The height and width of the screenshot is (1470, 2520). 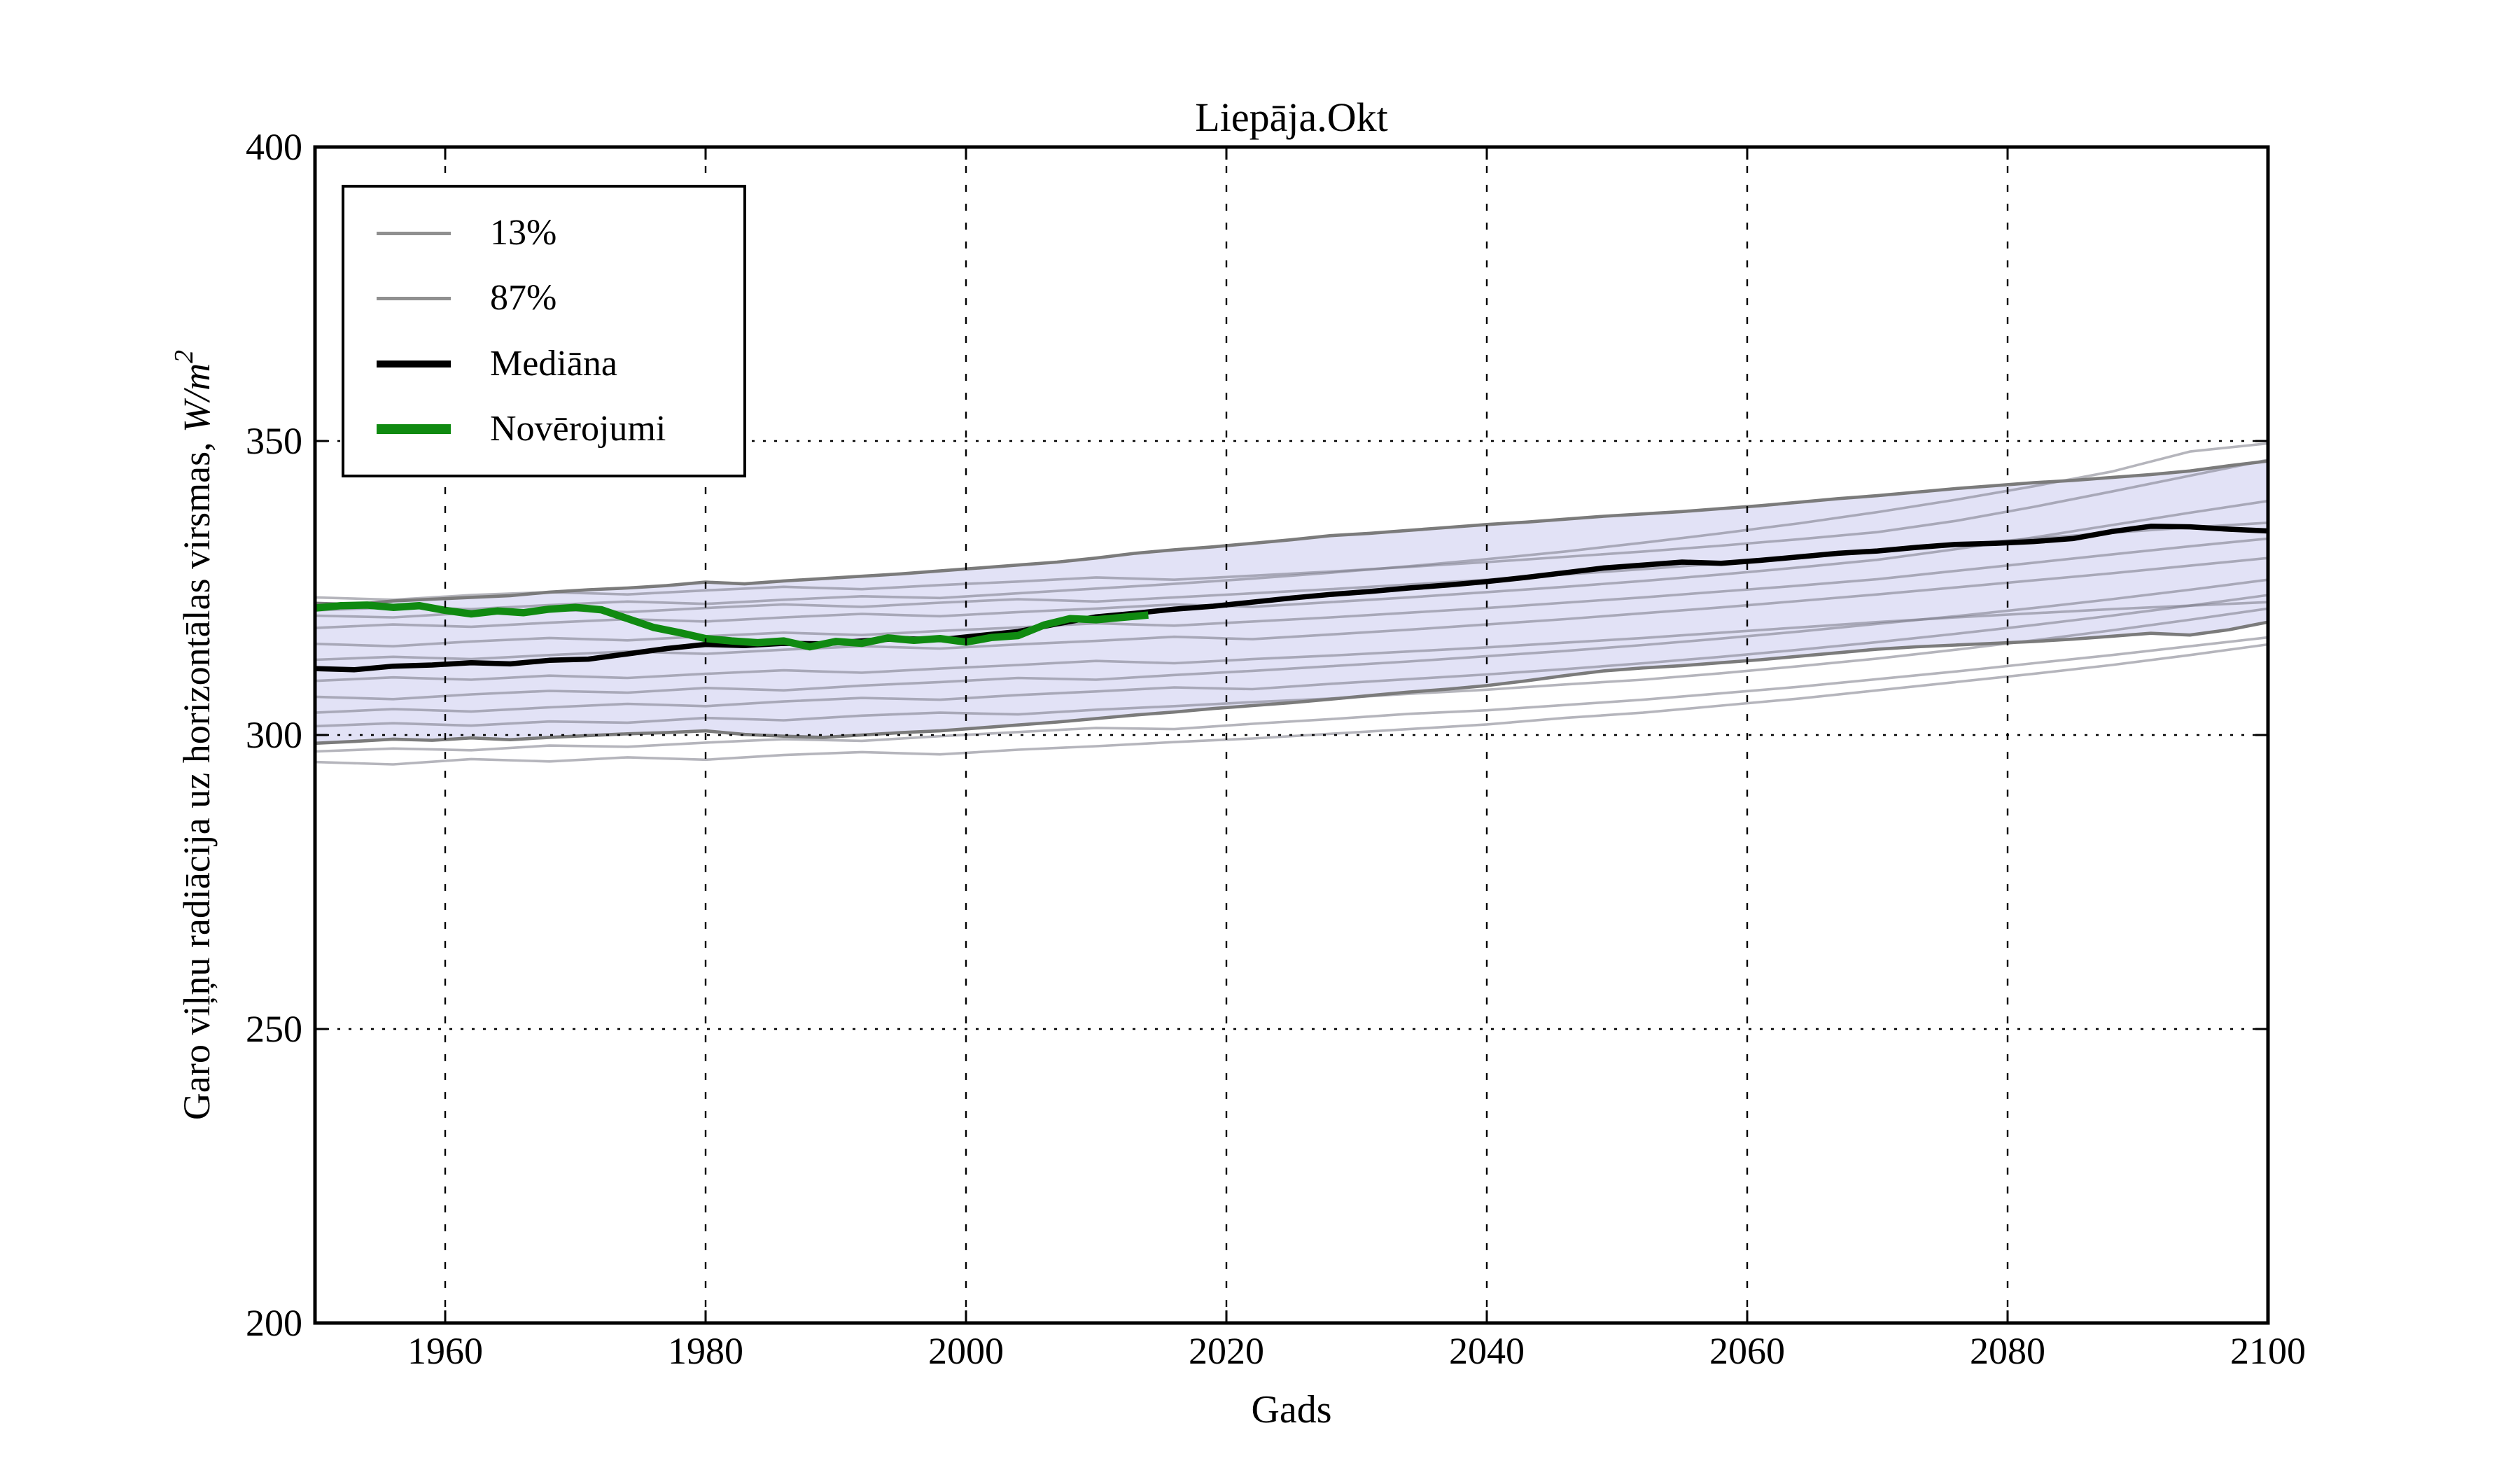 What do you see at coordinates (544, 331) in the screenshot?
I see `legend: 13% 87% Mediāna Novērojumi` at bounding box center [544, 331].